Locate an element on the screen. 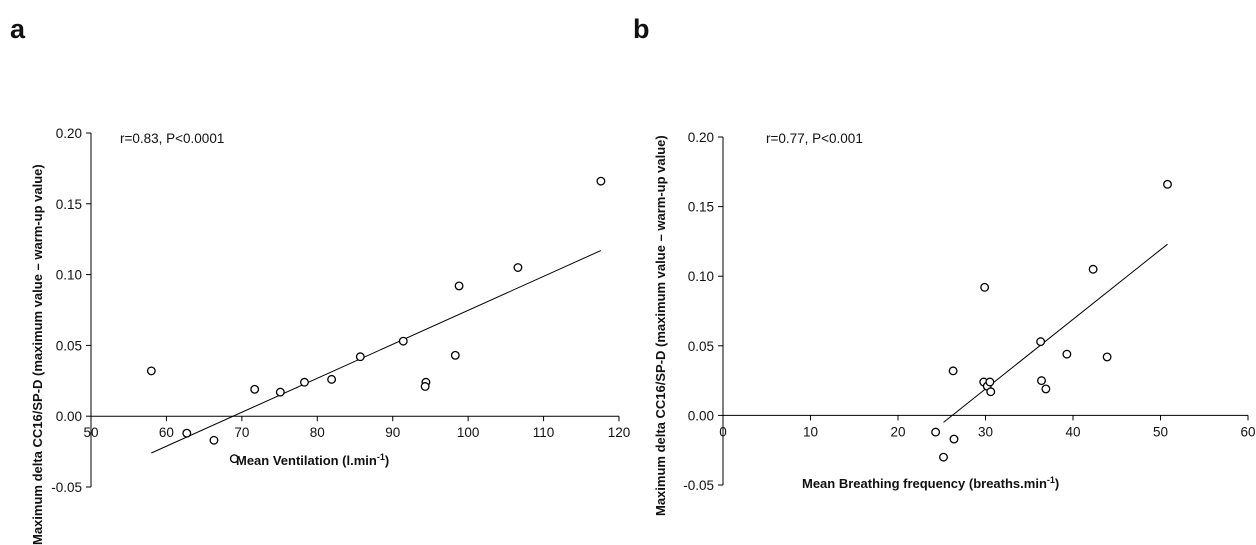  panel-a-x-tick-label: 50 is located at coordinates (90, 432).